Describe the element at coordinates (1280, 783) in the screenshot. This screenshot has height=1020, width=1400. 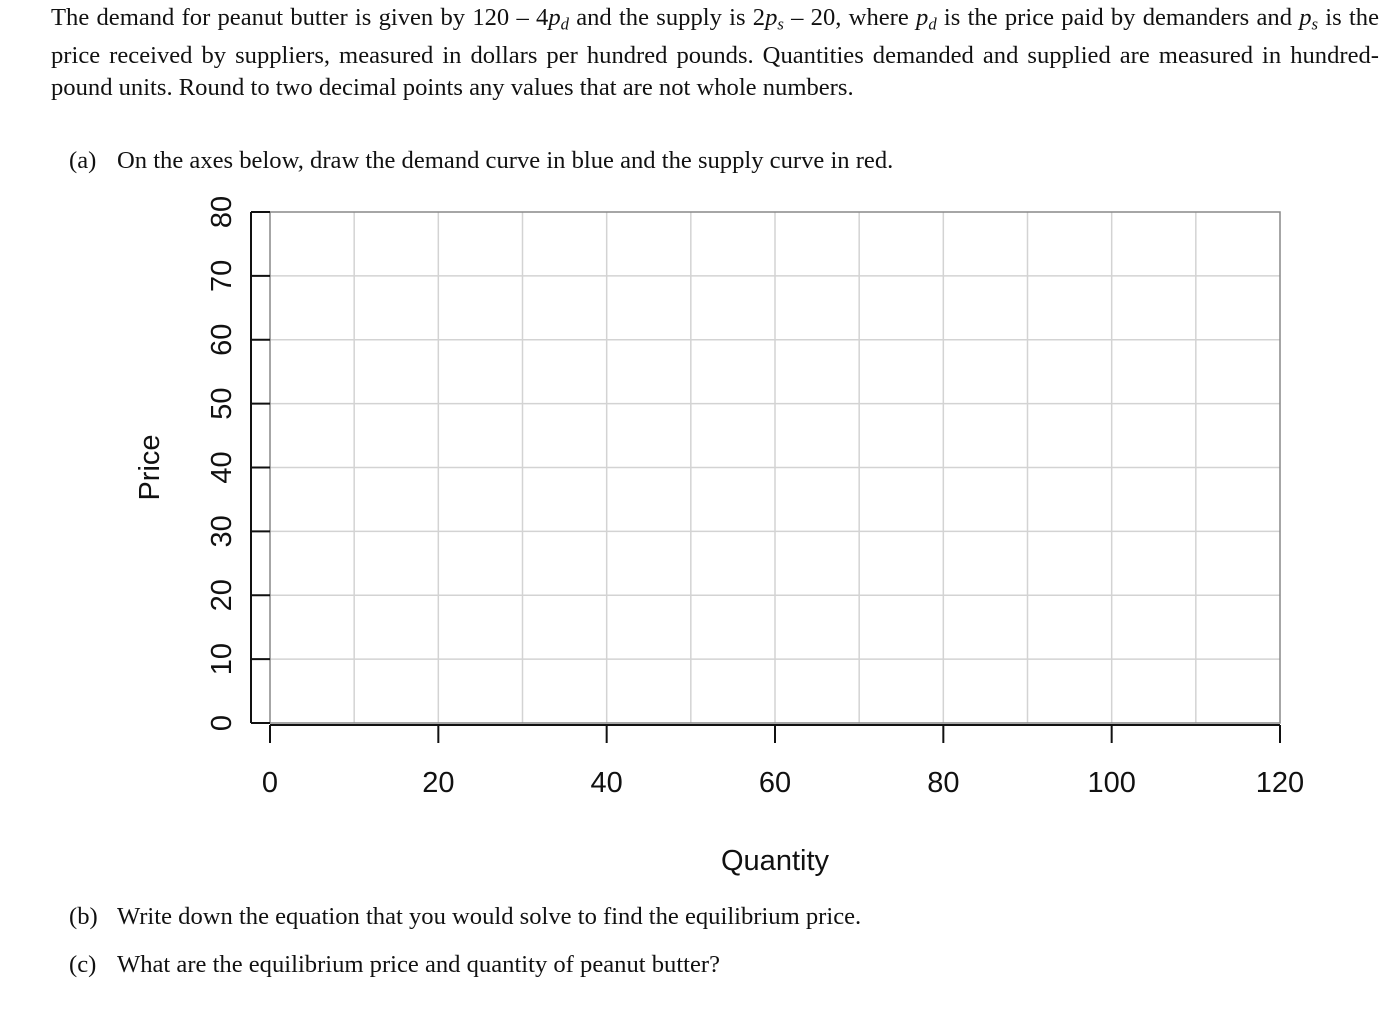
I see `x-tick-label: 120` at that location.